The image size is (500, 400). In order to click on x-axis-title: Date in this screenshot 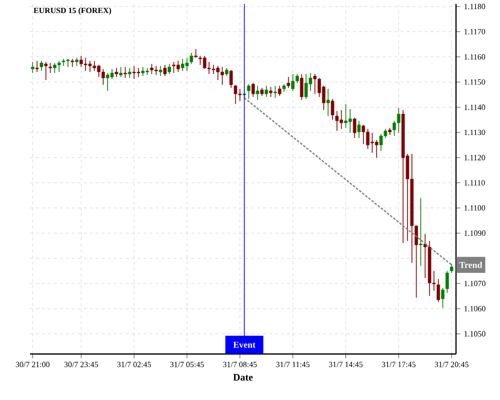, I will do `click(243, 377)`.